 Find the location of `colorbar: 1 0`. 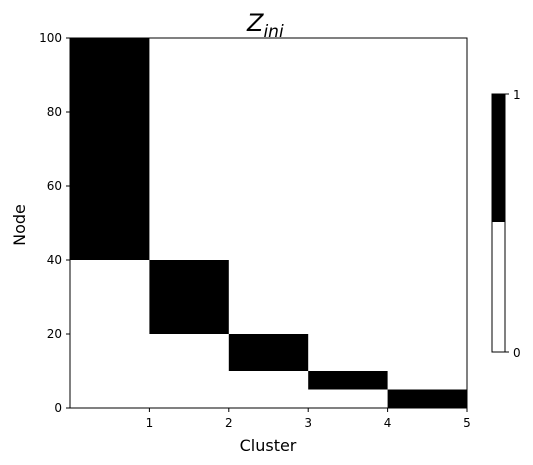

colorbar: 1 0 is located at coordinates (506, 224).